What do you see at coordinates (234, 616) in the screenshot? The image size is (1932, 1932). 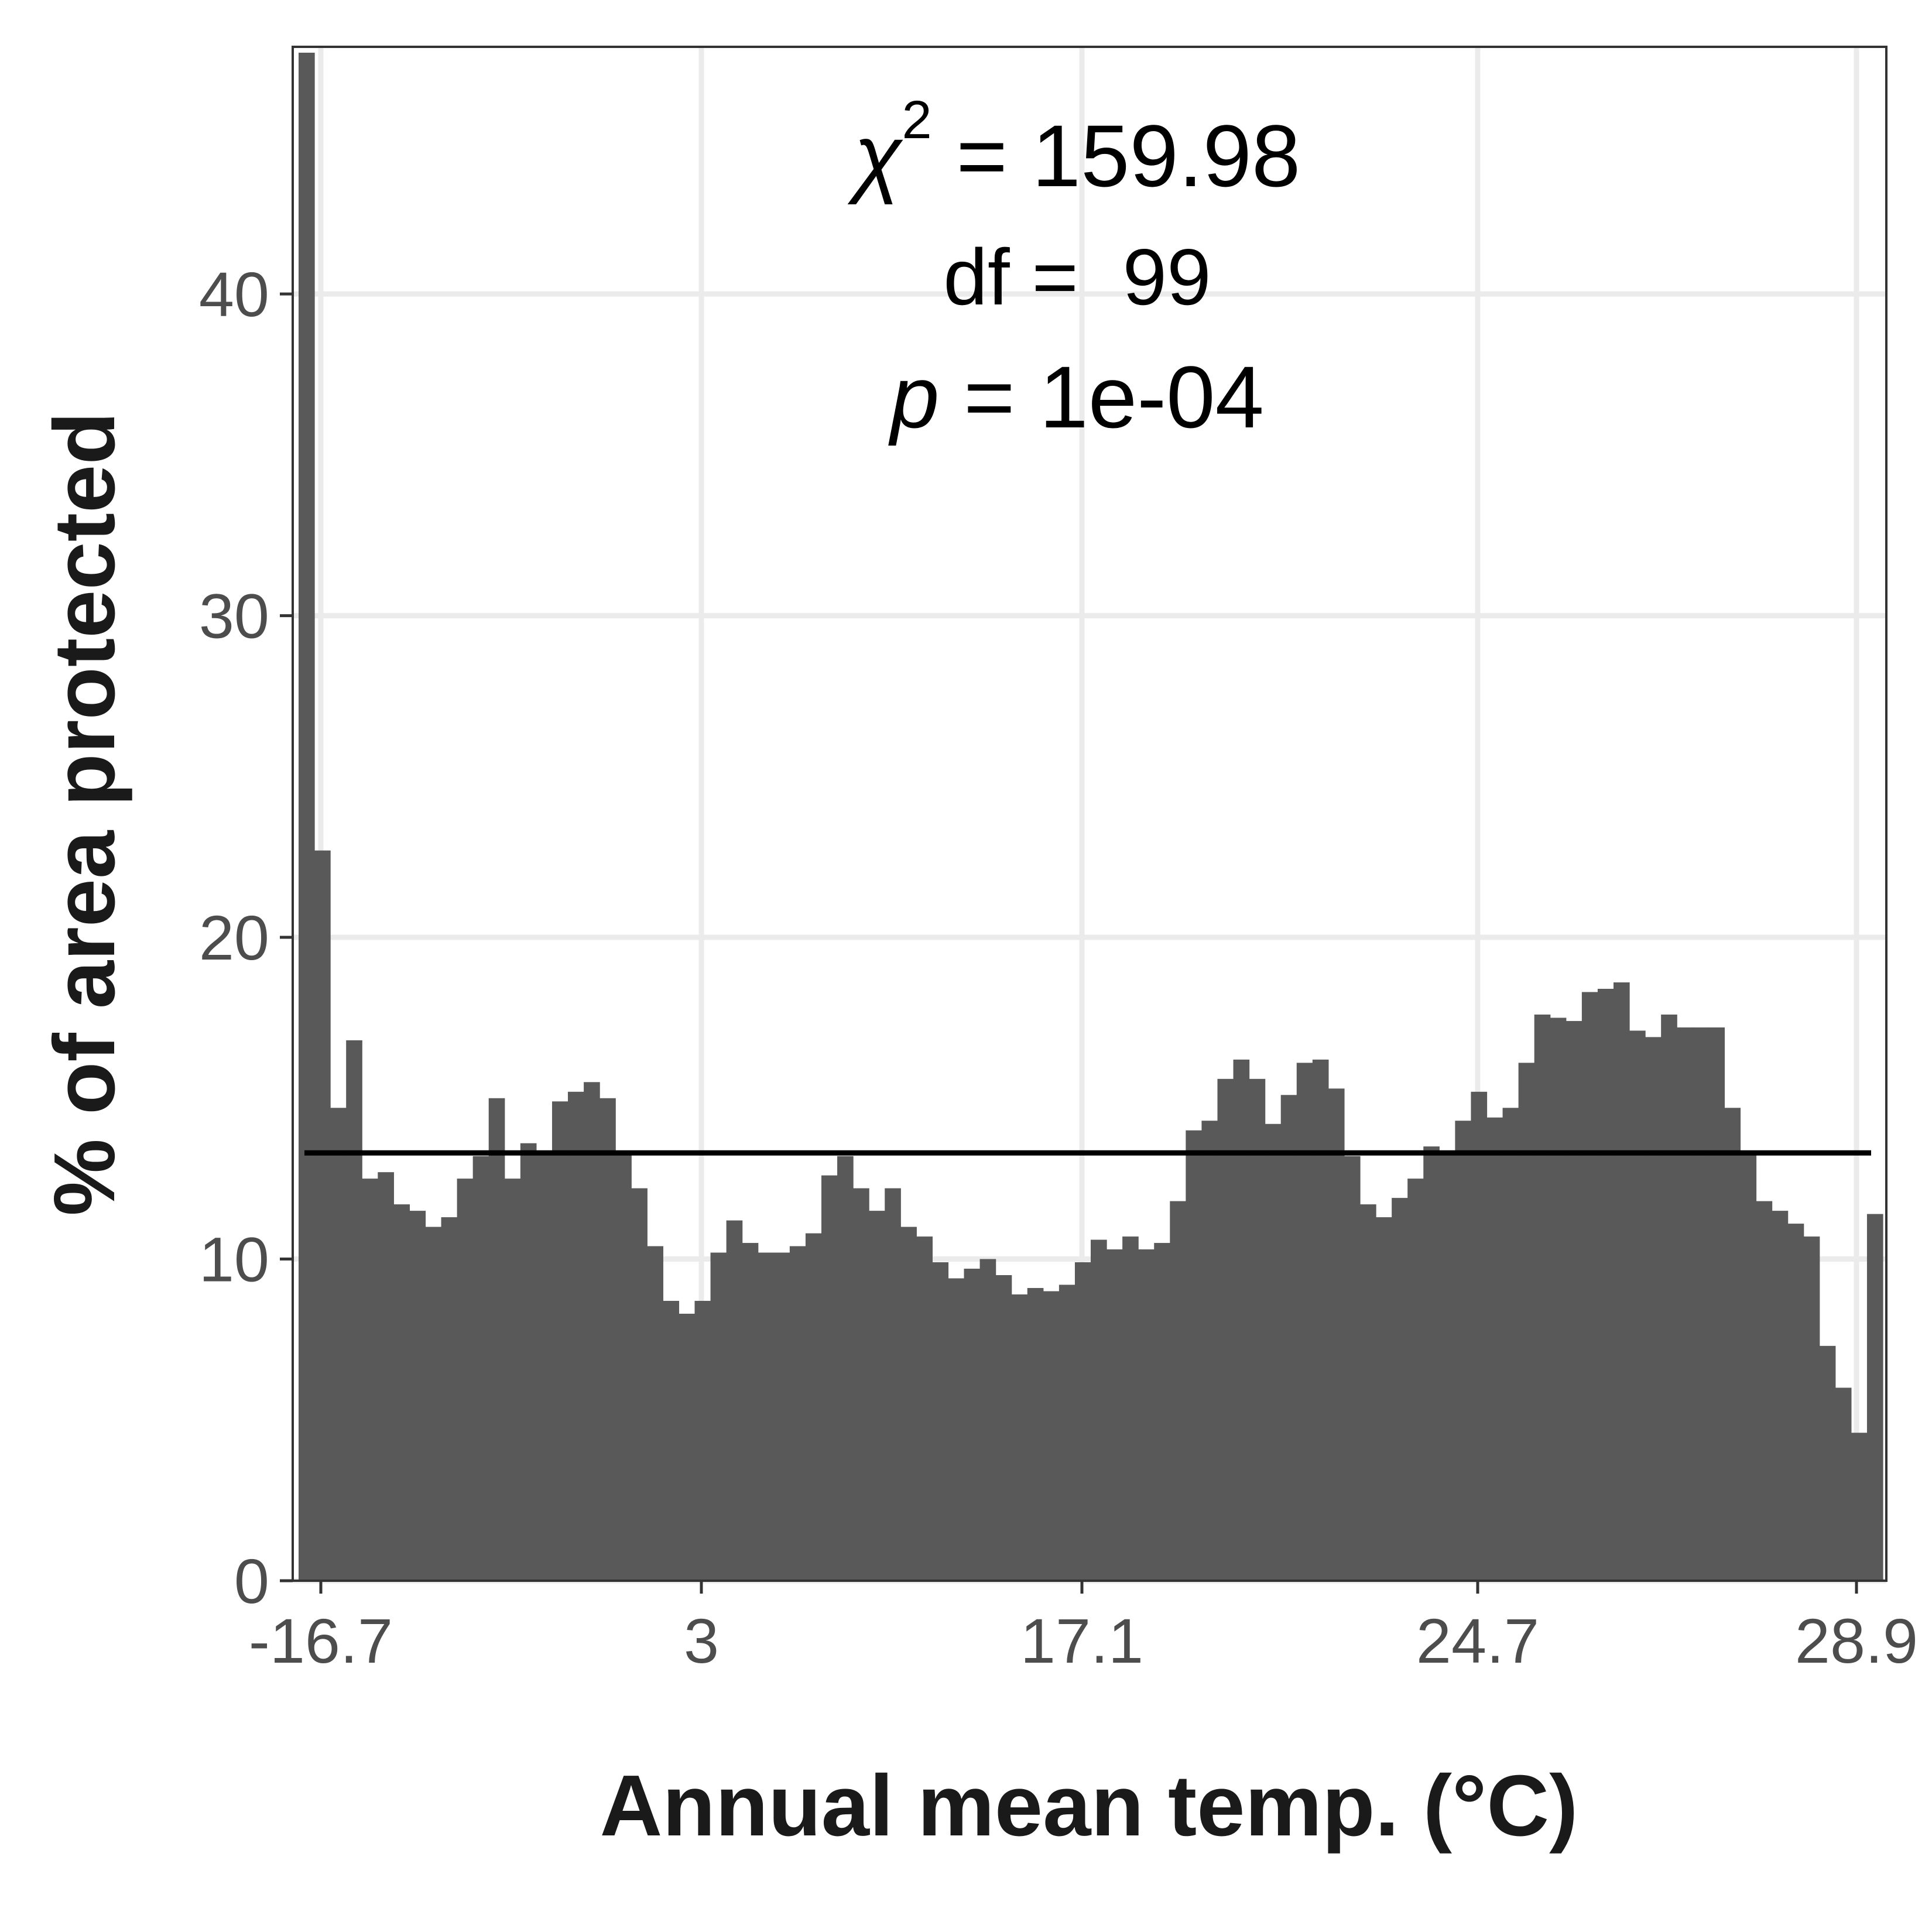 I see `y-tick-label: 30` at bounding box center [234, 616].